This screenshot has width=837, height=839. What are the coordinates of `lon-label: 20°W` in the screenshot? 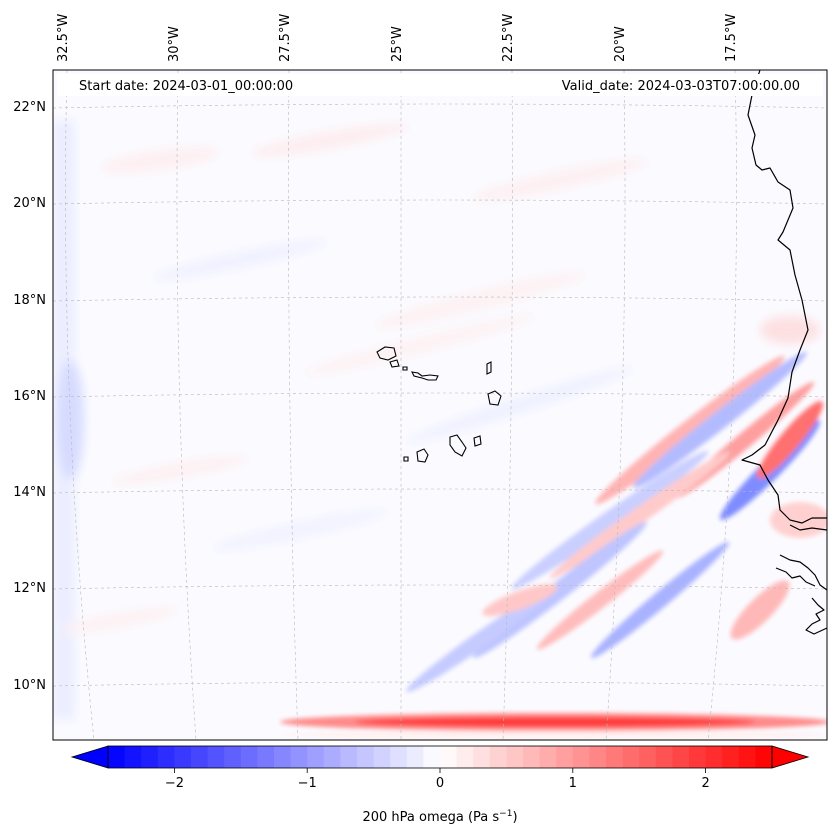 It's located at (620, 44).